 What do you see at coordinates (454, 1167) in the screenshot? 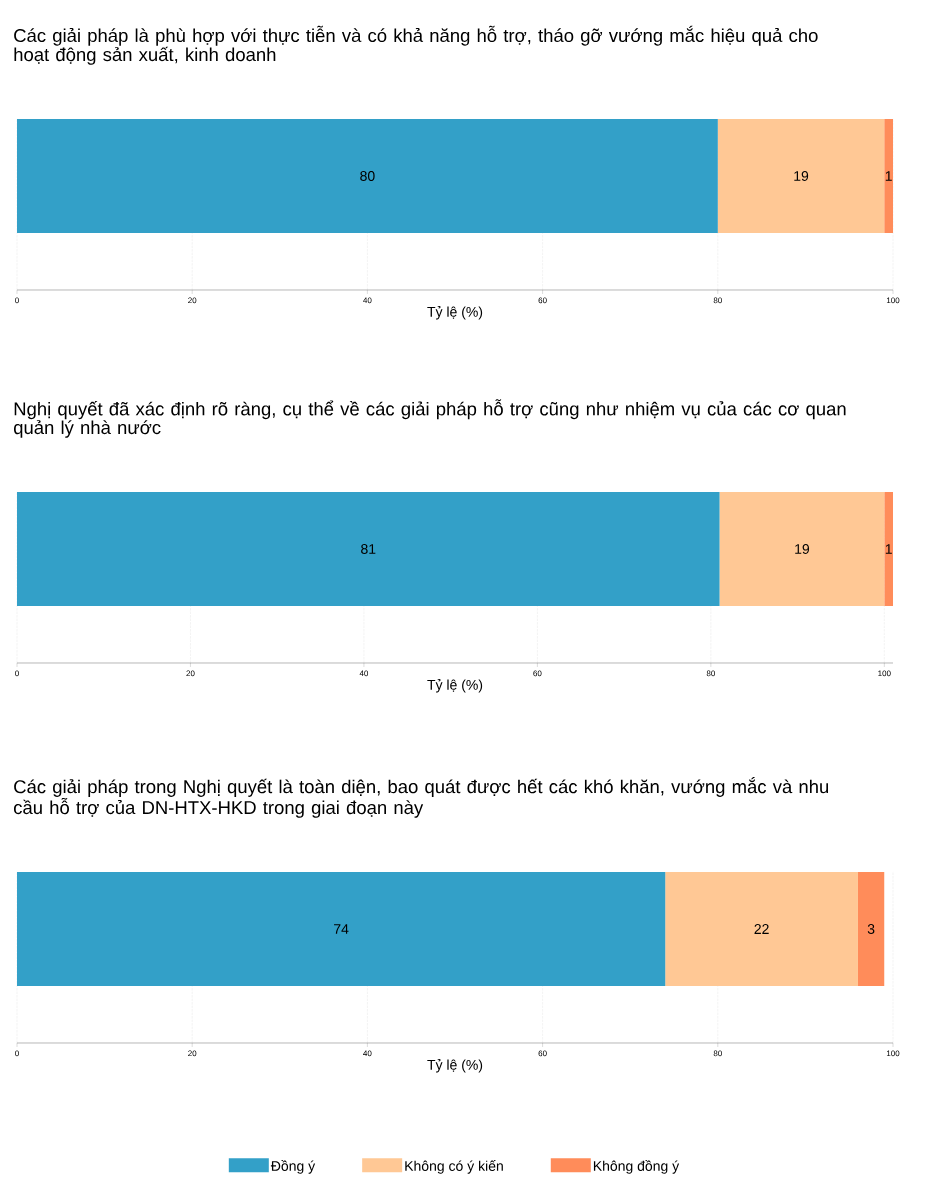
I see `legend-label: Không có ý kiến` at bounding box center [454, 1167].